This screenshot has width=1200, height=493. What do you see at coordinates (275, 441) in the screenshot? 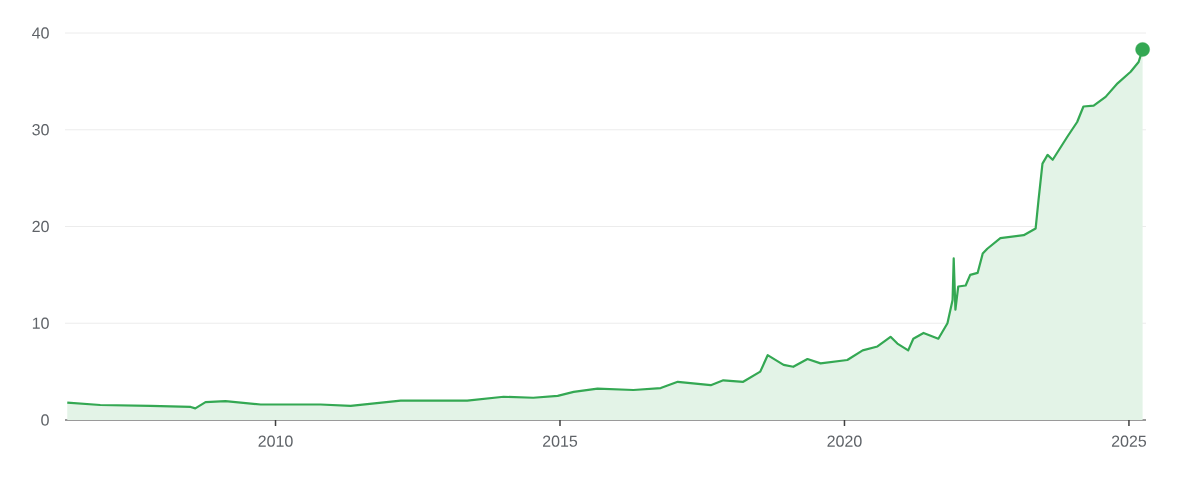
I see `x-tick-label: 2010` at bounding box center [275, 441].